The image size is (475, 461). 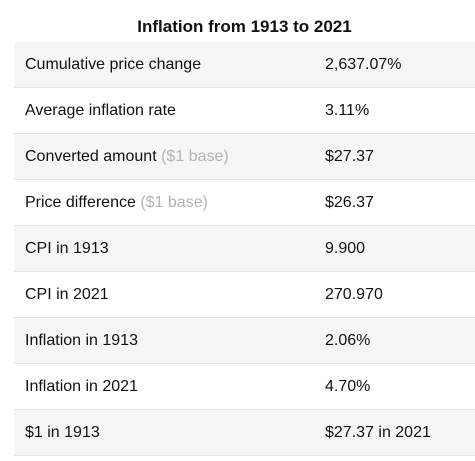 I want to click on label-text: CPI in 1913, so click(x=67, y=248).